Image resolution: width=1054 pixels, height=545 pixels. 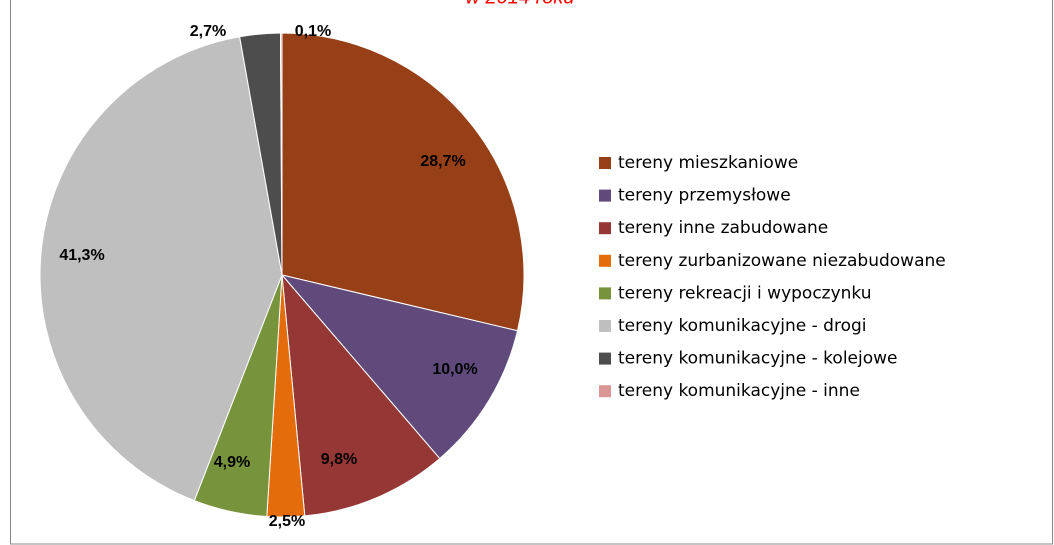 What do you see at coordinates (232, 462) in the screenshot?
I see `data-label: 4,9%` at bounding box center [232, 462].